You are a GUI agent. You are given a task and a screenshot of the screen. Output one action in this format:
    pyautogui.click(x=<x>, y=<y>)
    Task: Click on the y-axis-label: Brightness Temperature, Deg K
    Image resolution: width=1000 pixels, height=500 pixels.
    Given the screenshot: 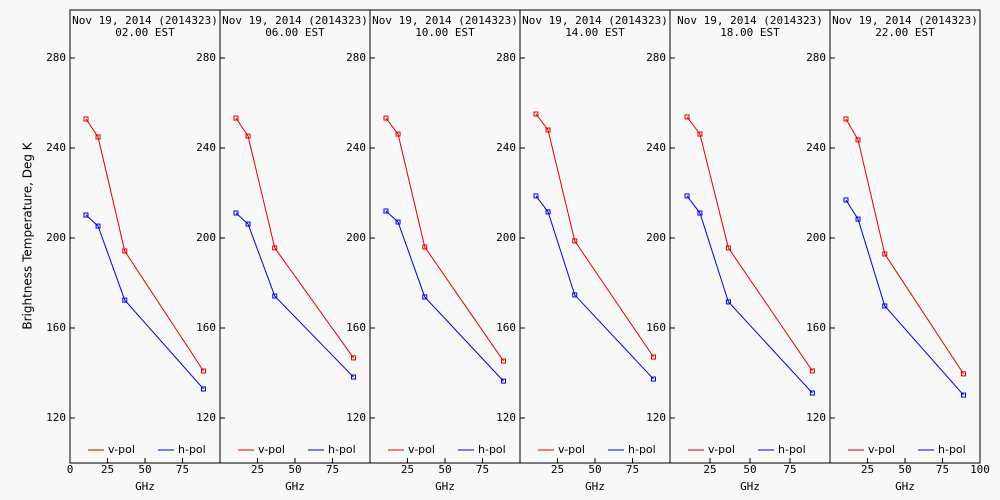 What is the action you would take?
    pyautogui.click(x=28, y=235)
    